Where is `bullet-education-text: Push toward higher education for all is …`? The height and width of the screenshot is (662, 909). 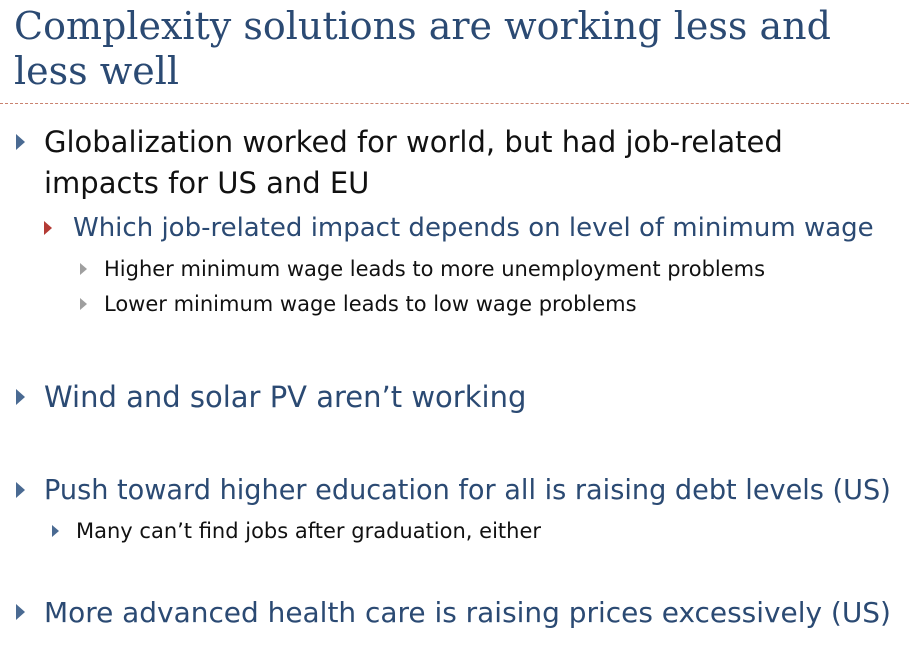 bullet-education-text: Push toward higher education for all is … is located at coordinates (467, 490).